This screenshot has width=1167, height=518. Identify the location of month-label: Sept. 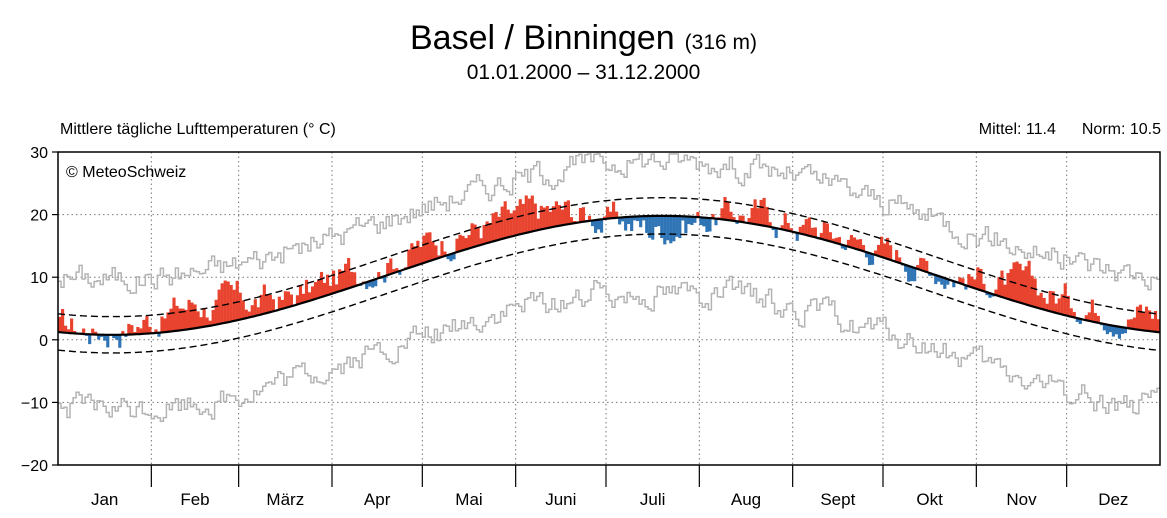
(837, 499).